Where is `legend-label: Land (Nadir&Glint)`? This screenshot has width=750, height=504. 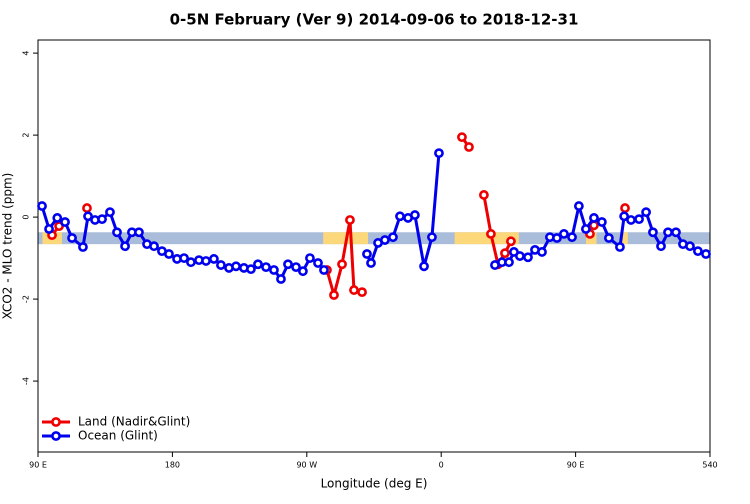 legend-label: Land (Nadir&Glint) is located at coordinates (134, 422).